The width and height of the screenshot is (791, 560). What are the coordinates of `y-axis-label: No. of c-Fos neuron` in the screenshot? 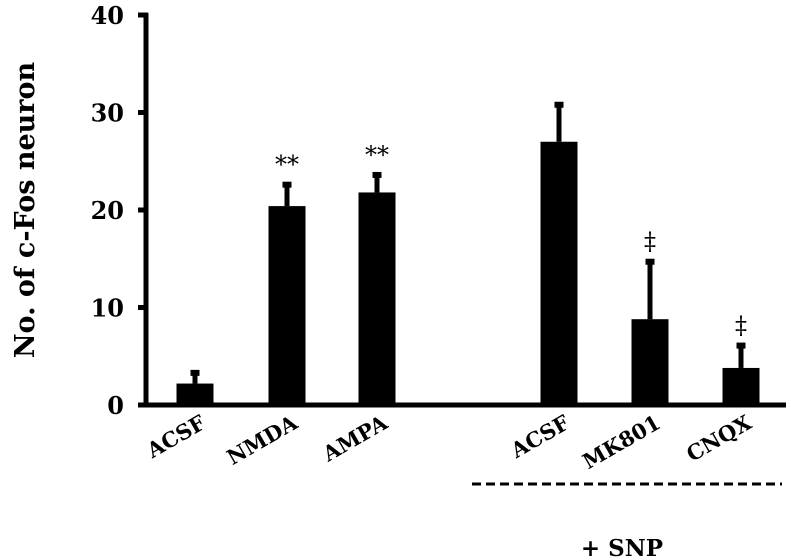 It's located at (25, 209).